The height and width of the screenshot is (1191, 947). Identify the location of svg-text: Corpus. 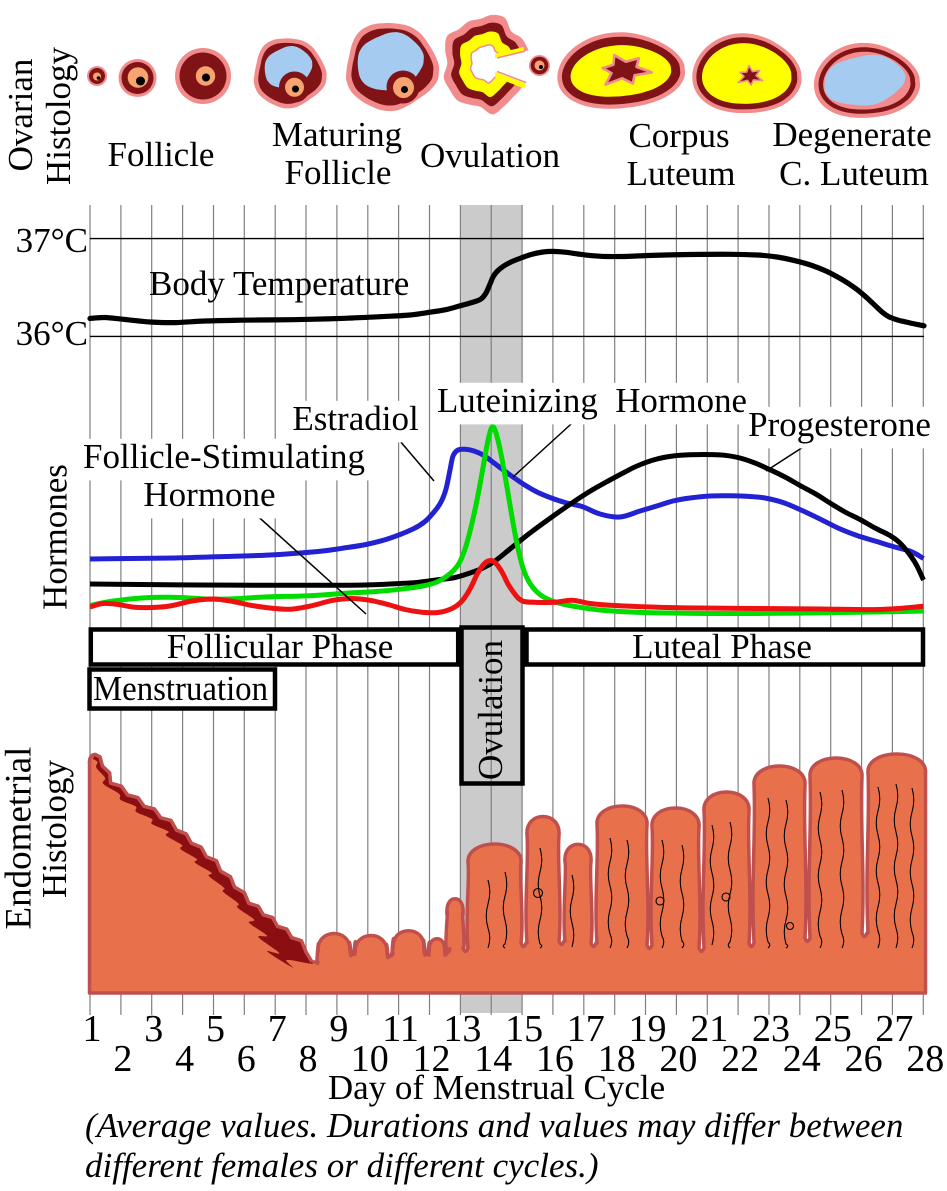
(678, 135).